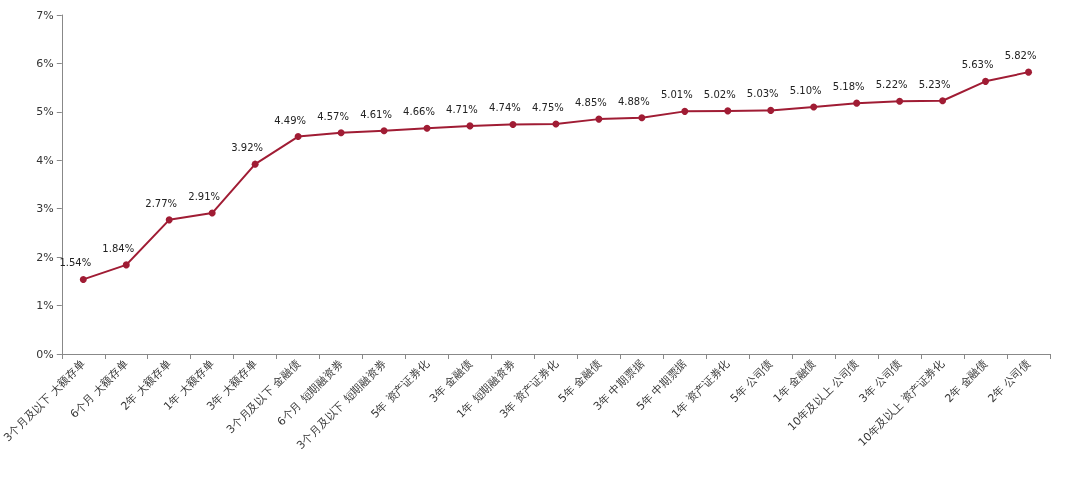  What do you see at coordinates (548, 107) in the screenshot?
I see `data-label: 4.75%` at bounding box center [548, 107].